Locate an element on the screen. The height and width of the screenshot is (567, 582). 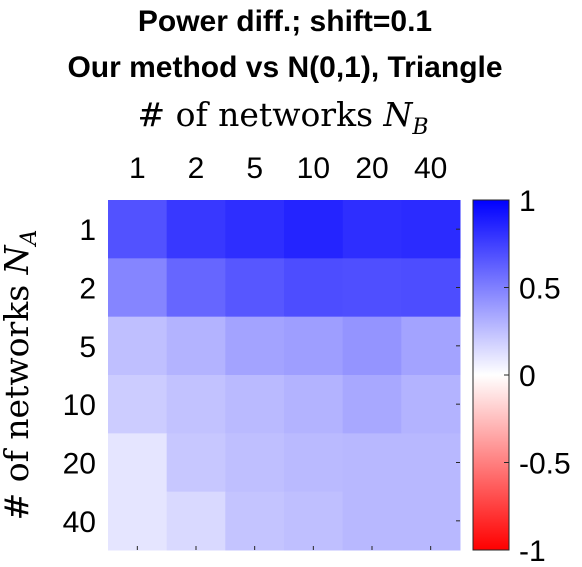
x-axis-label: # of networks NB is located at coordinates (282, 117).